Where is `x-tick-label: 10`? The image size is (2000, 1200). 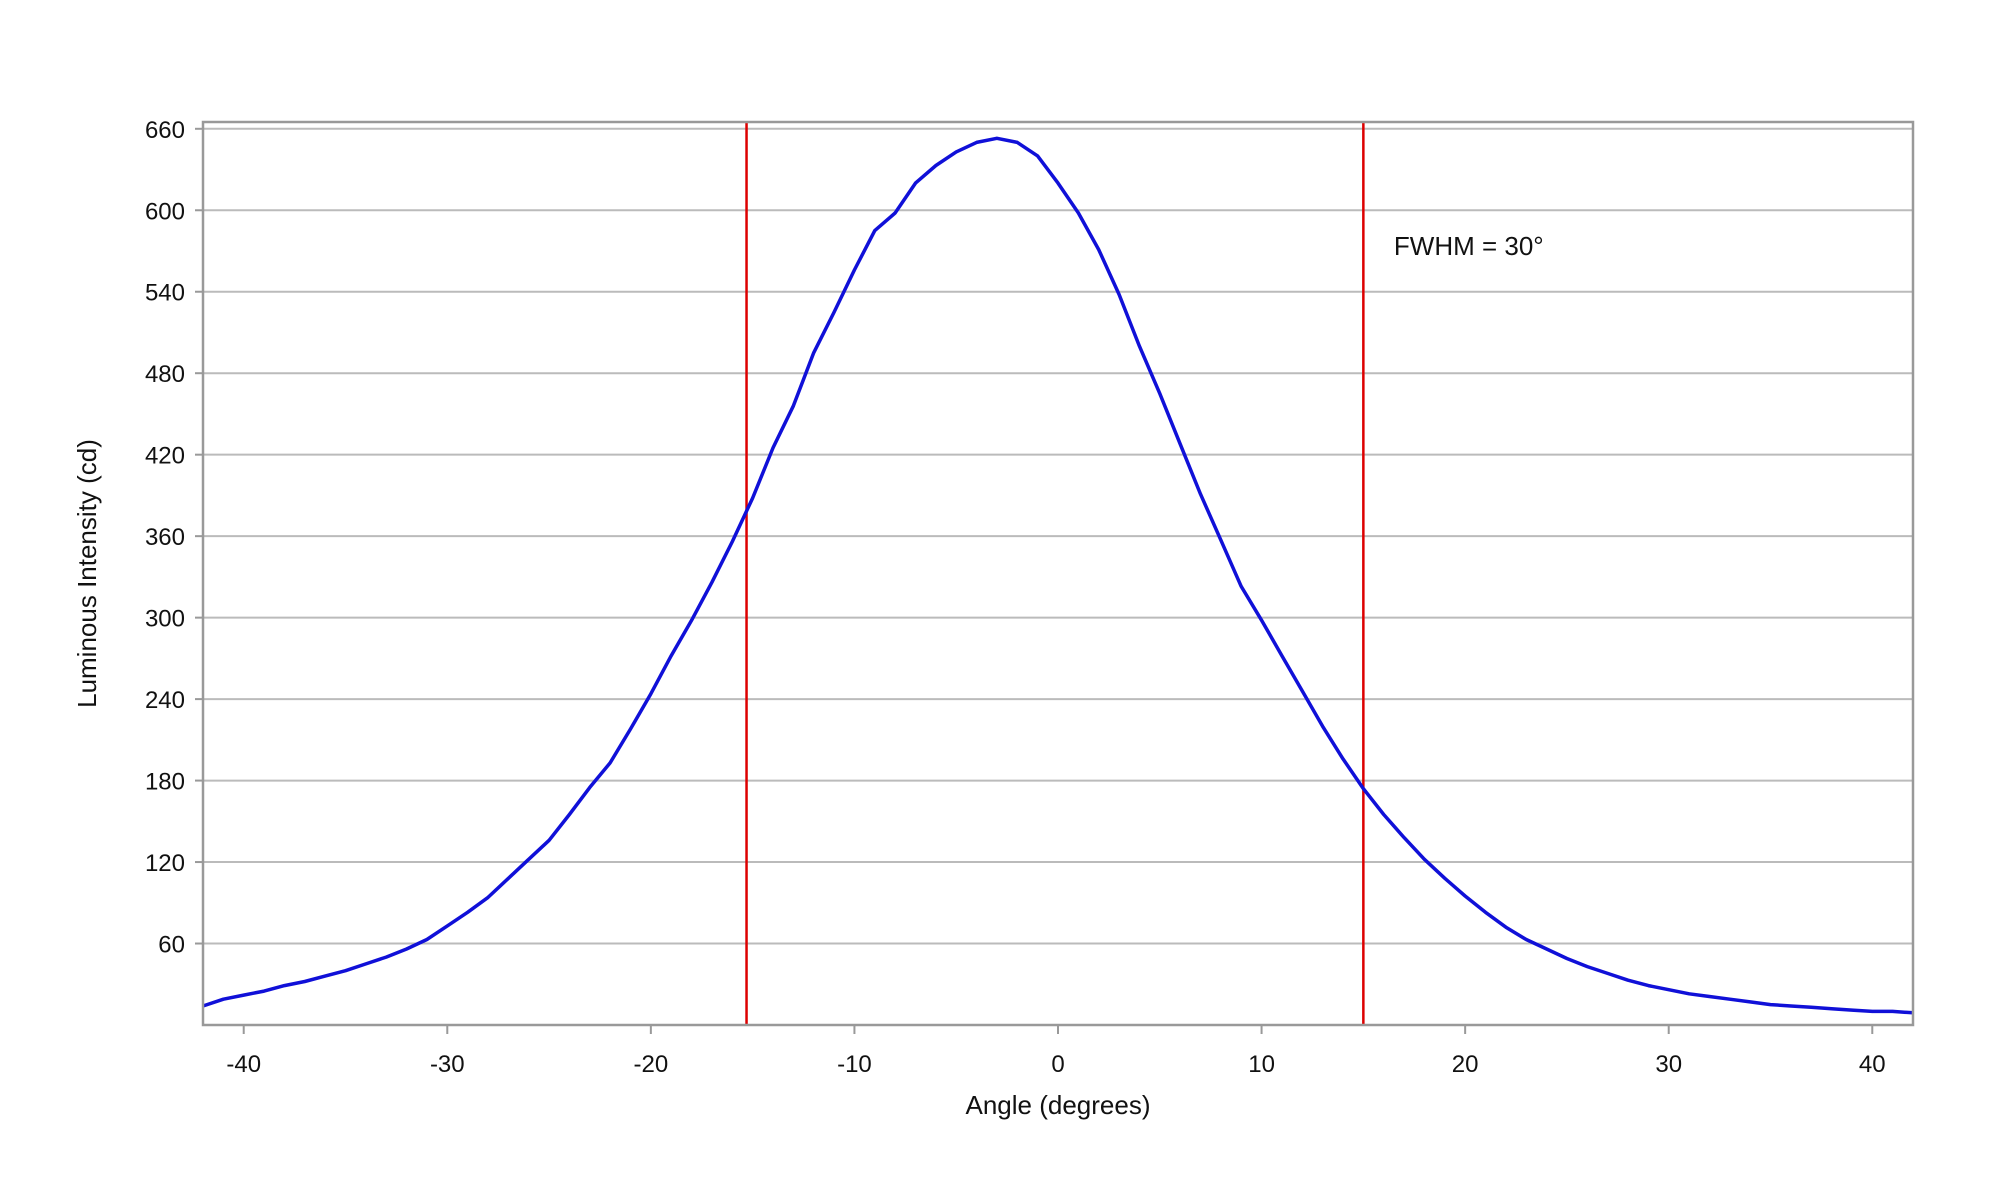
x-tick-label: 10 is located at coordinates (1261, 1064).